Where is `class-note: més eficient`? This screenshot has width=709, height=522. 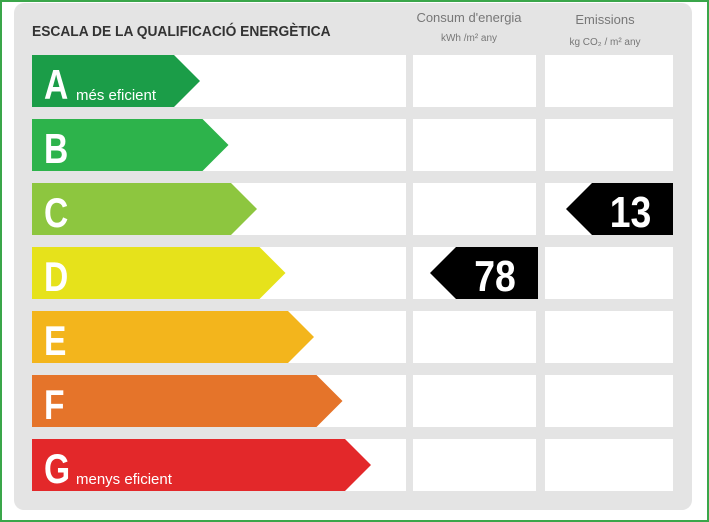 class-note: més eficient is located at coordinates (116, 95).